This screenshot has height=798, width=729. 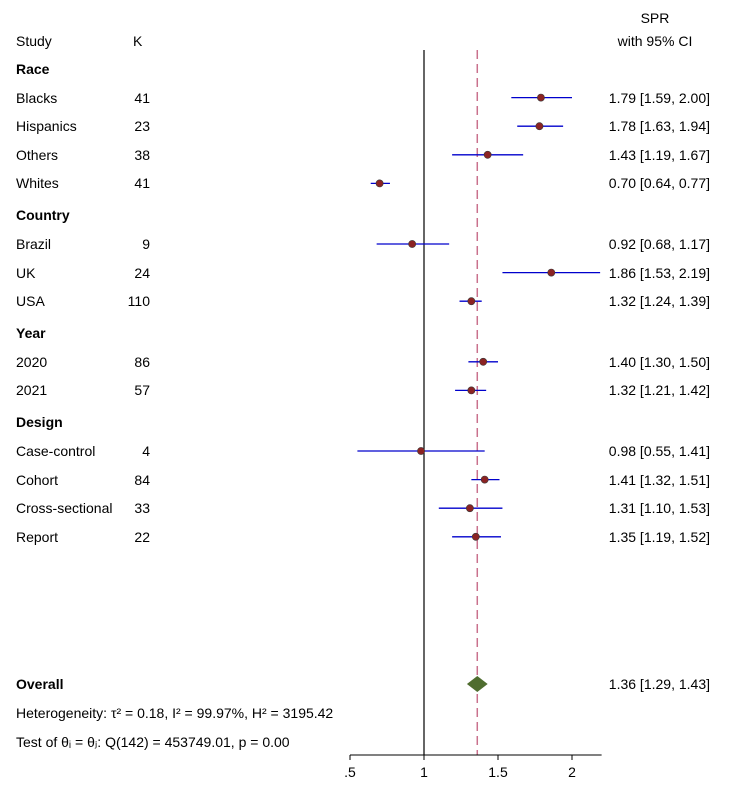 What do you see at coordinates (655, 41) in the screenshot?
I see `ci-column-header: with 95% CI` at bounding box center [655, 41].